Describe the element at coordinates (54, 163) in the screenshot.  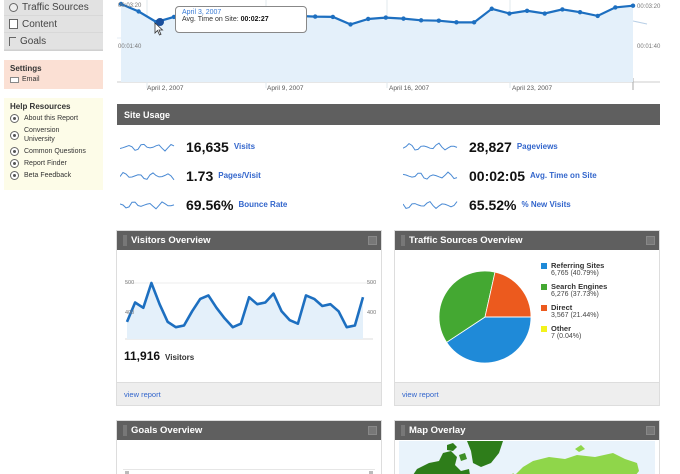
I see `help-link-report-finder: Report Finder` at that location.